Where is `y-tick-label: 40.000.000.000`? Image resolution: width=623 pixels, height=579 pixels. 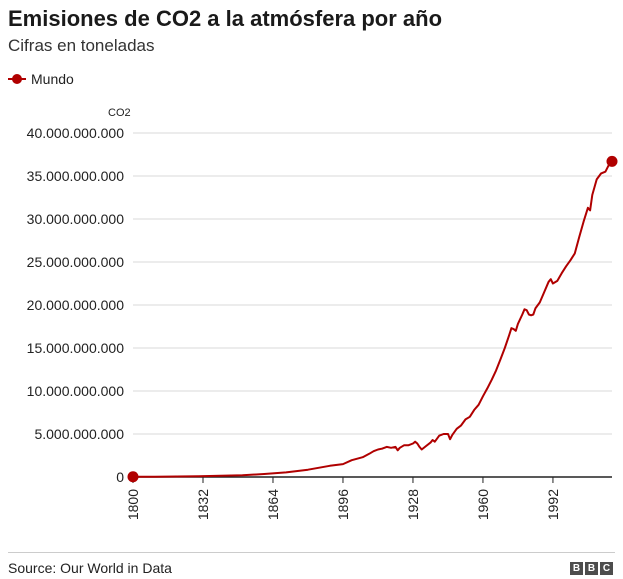
y-tick-label: 40.000.000.000 is located at coordinates (76, 133).